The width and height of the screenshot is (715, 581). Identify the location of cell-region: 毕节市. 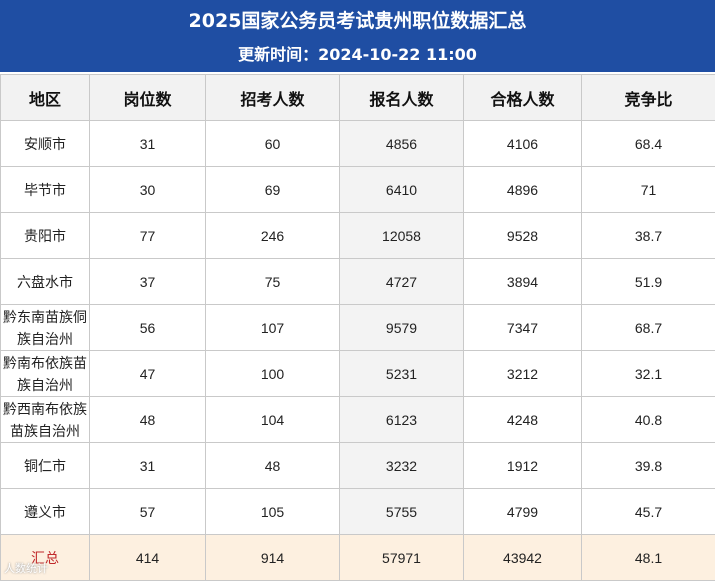
(45, 190).